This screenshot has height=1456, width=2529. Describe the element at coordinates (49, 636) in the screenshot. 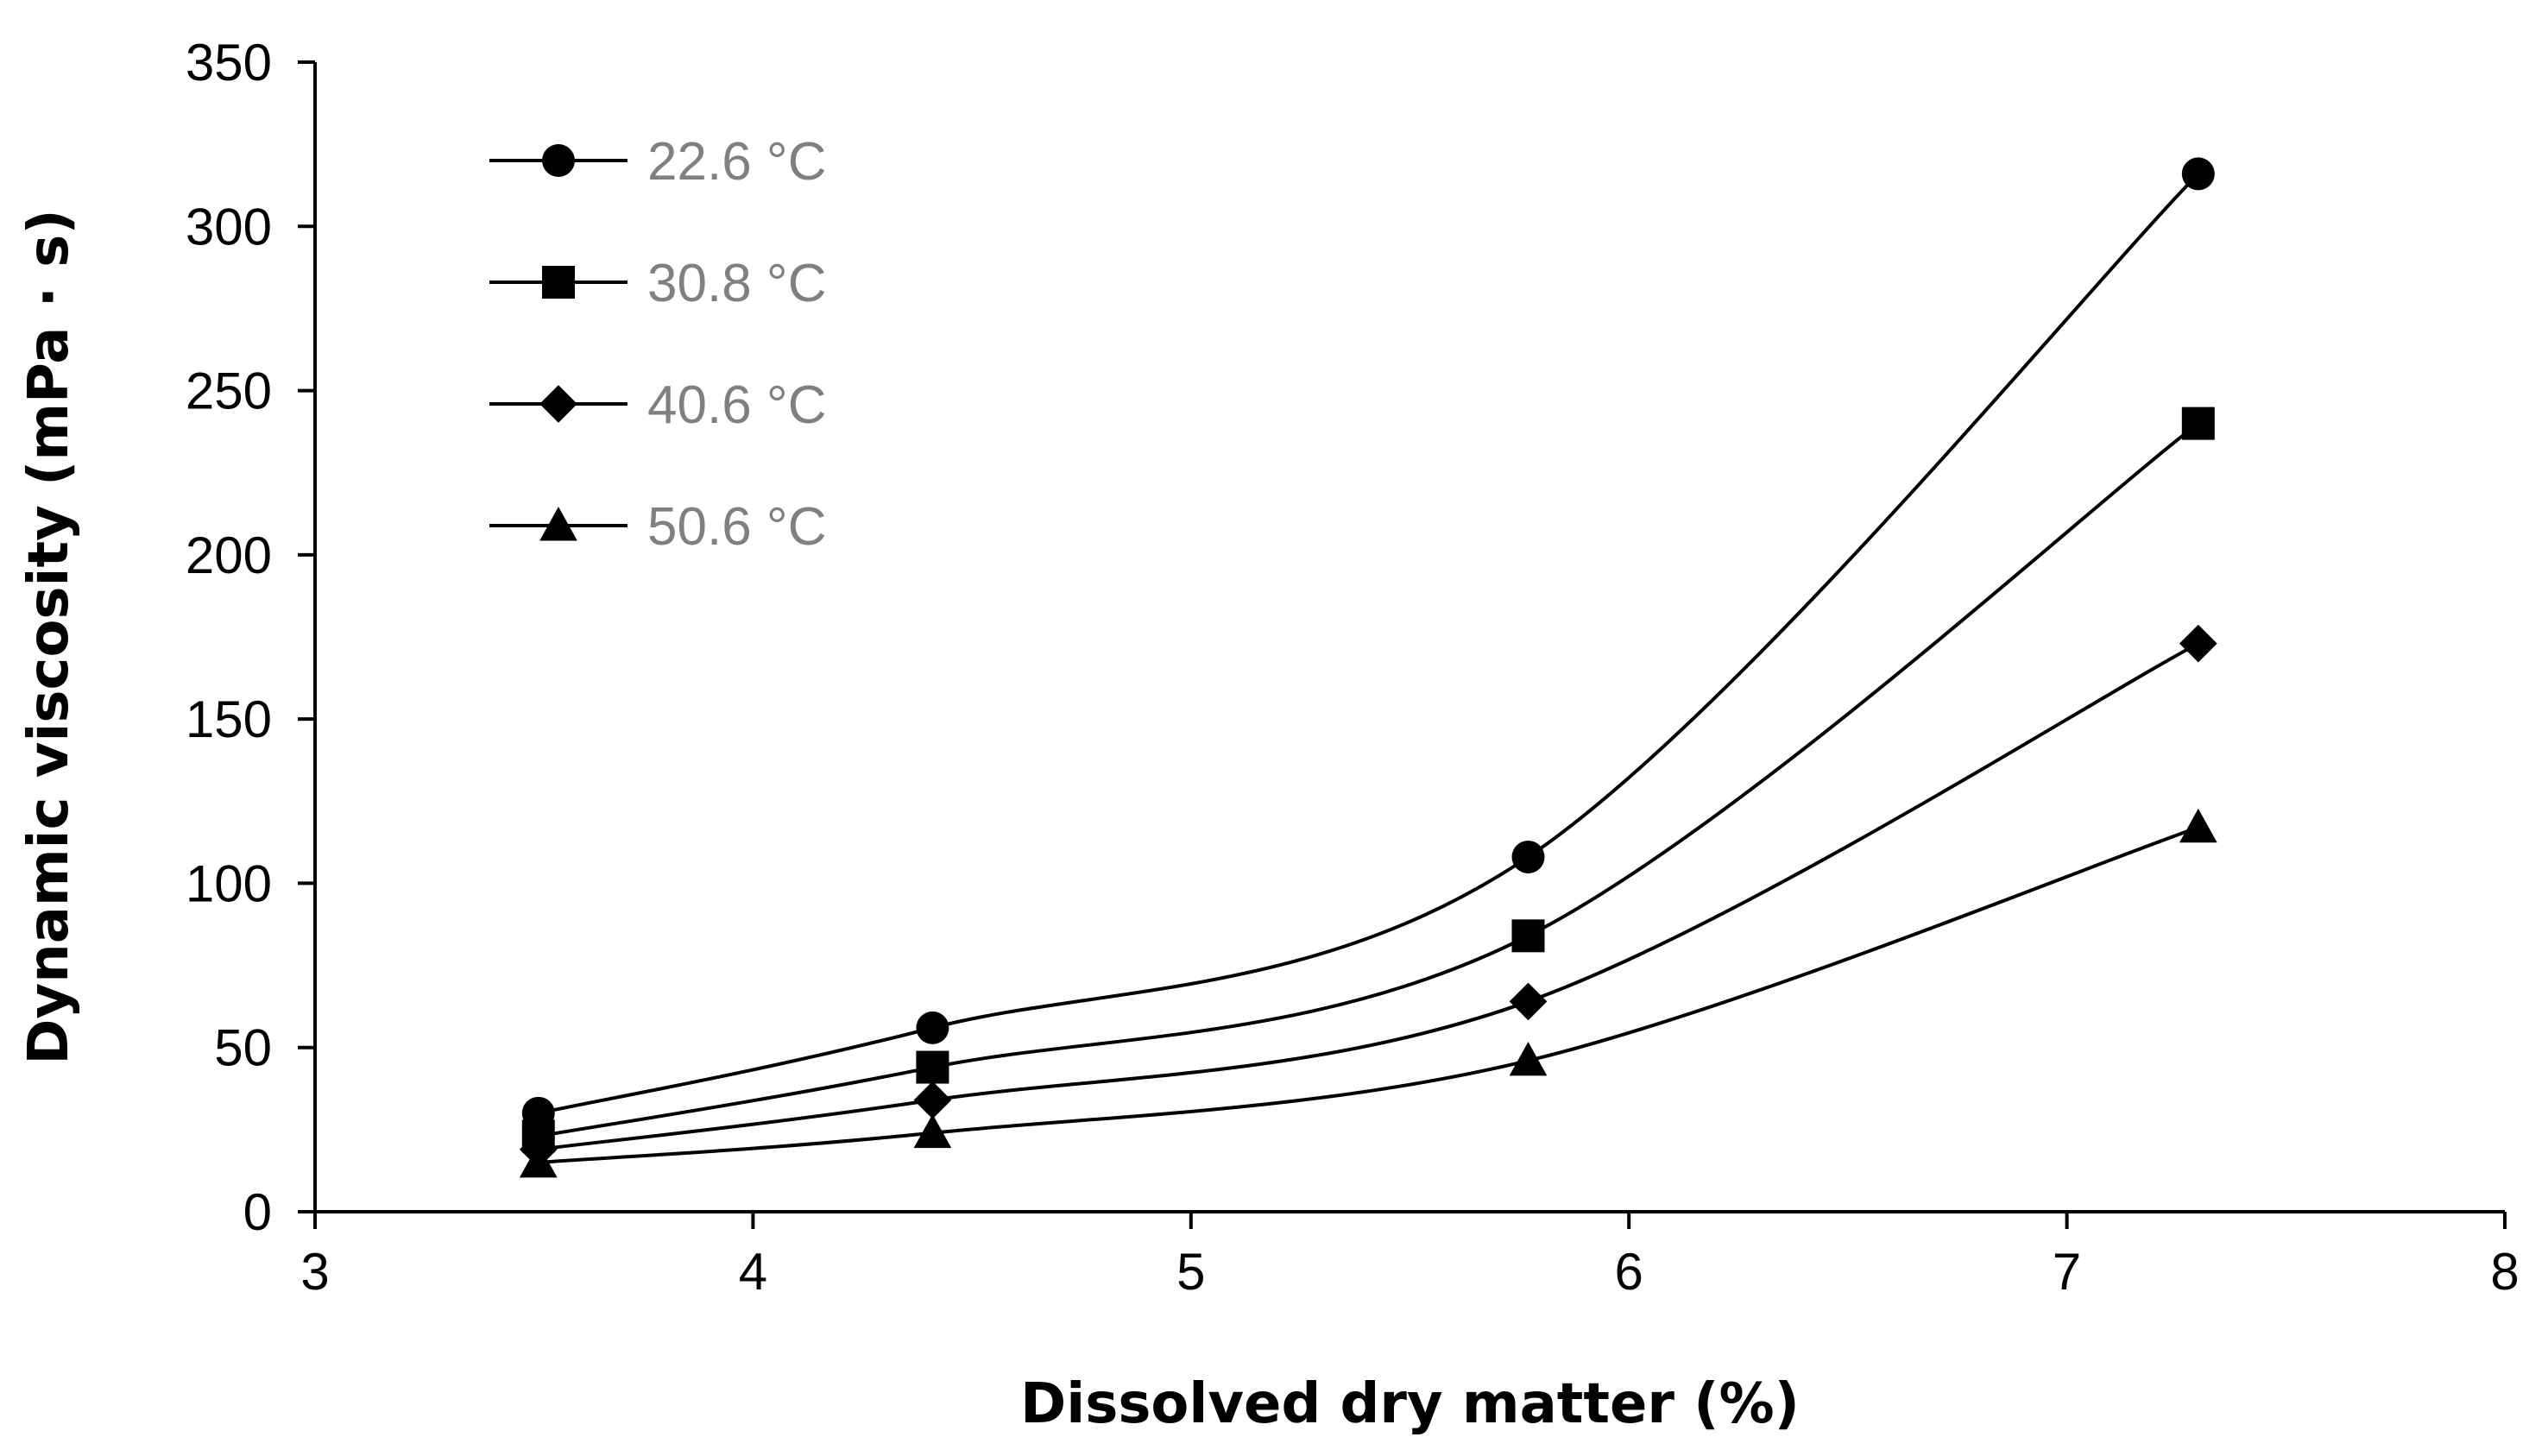

I see `y-axis-title: Dynamic viscosity (mPa · s)` at that location.